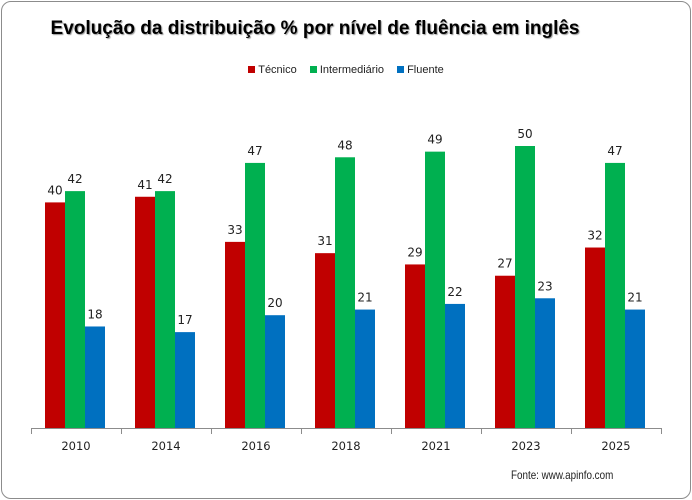  I want to click on x-tick-label: 2016, so click(255, 446).